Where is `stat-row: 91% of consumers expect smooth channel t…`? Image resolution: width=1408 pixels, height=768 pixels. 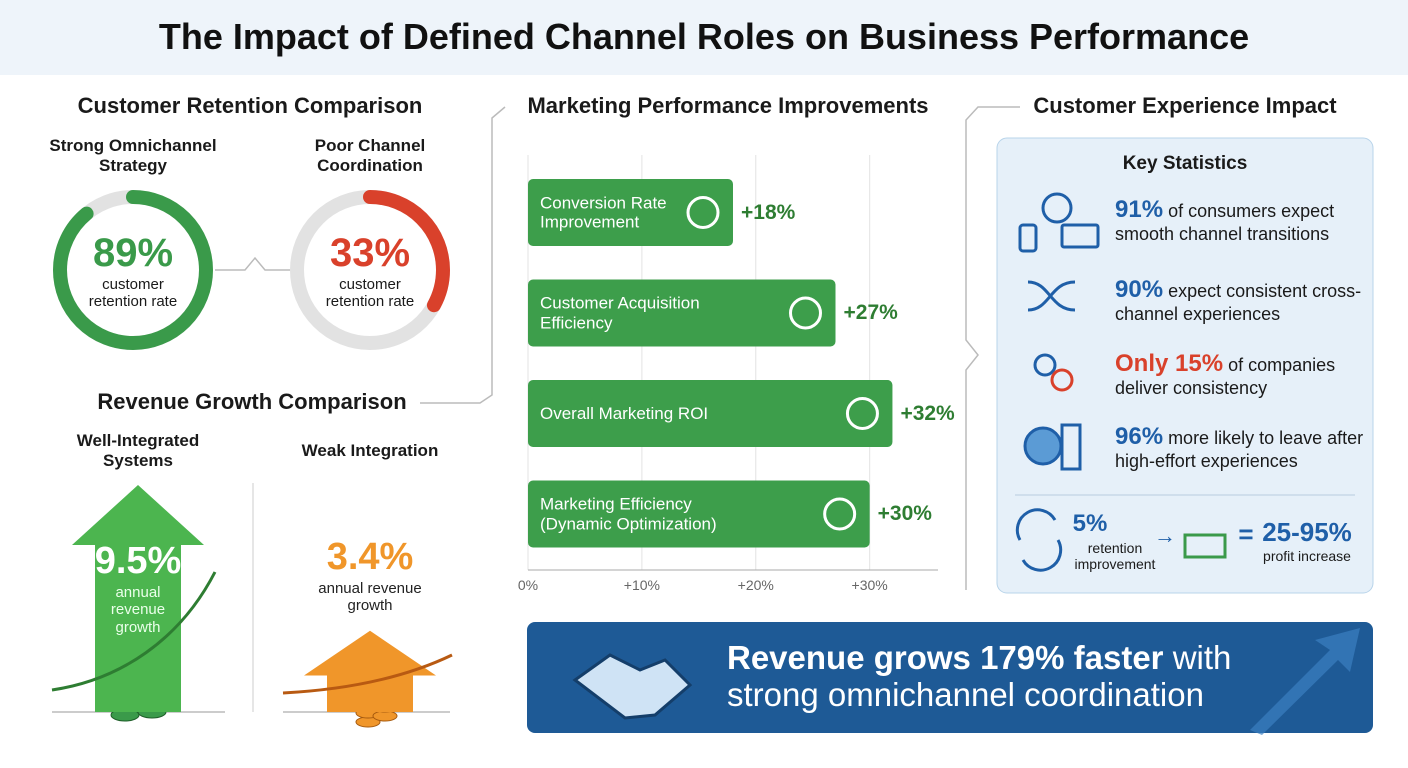 stat-row: 91% of consumers expect smooth channel t… is located at coordinates (1240, 220).